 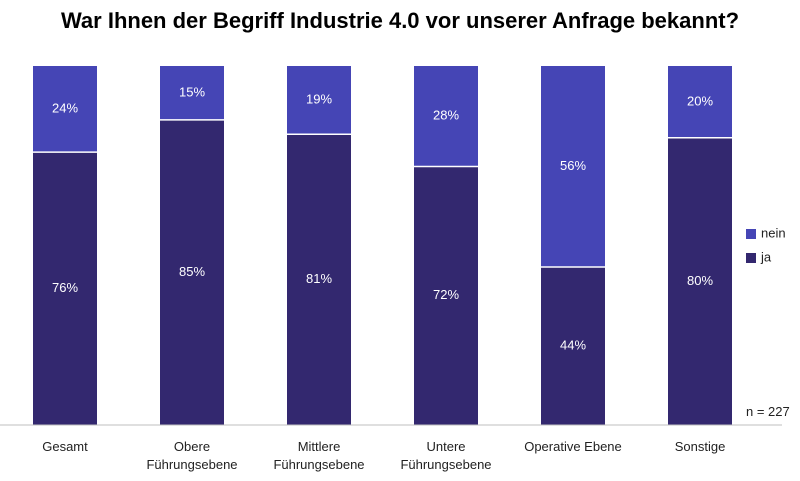 I want to click on category-label-2-line2: Führungsebene, so click(x=318, y=464).